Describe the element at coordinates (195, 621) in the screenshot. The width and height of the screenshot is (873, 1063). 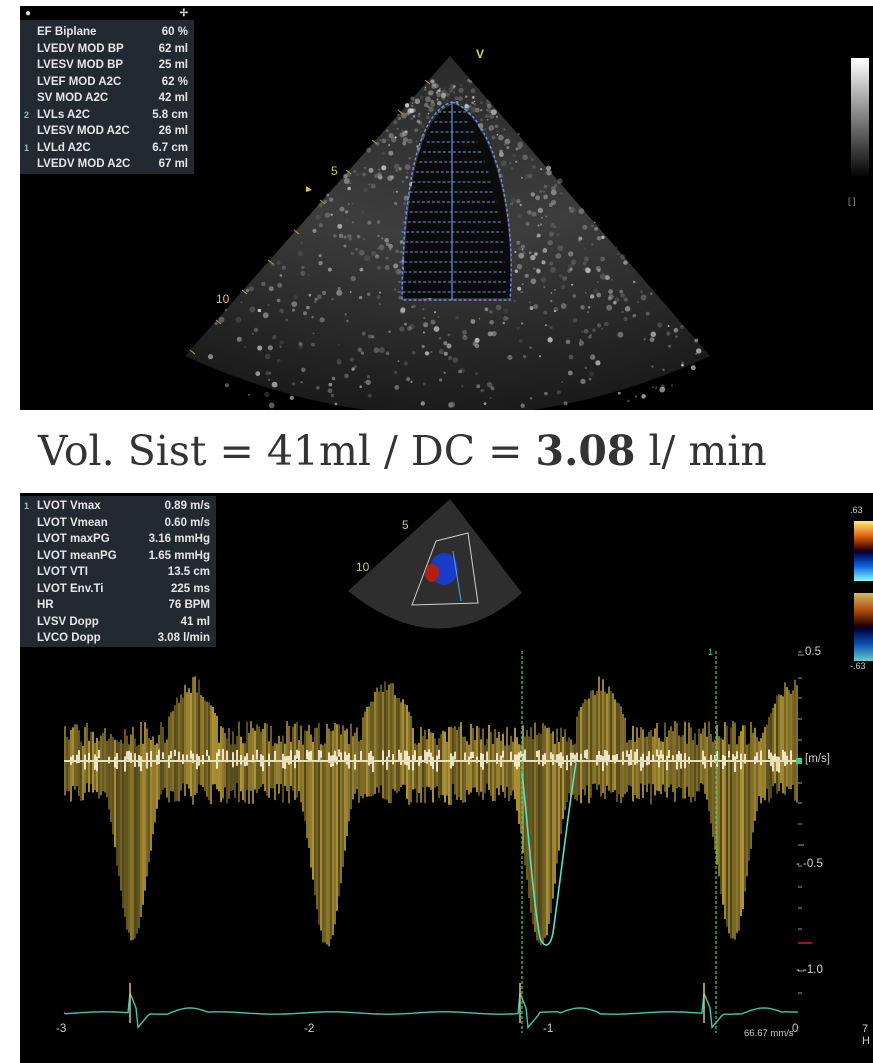
I see `measurement-value: 41 ml` at that location.